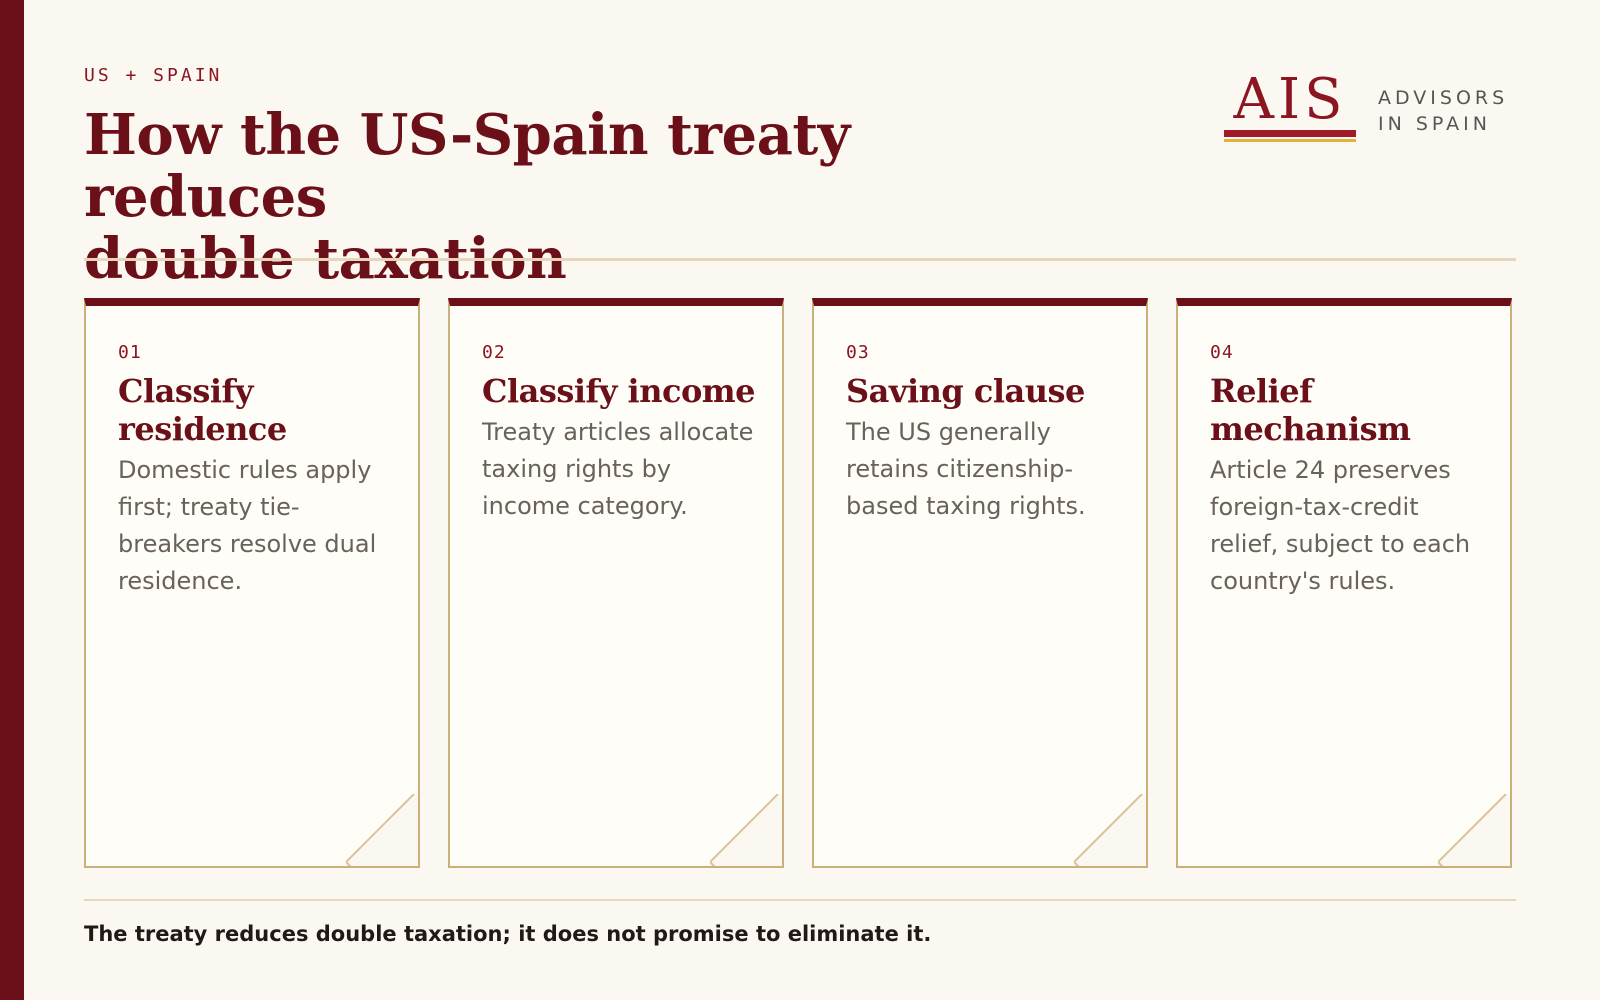  I want to click on step-title: Saving clause, so click(965, 391).